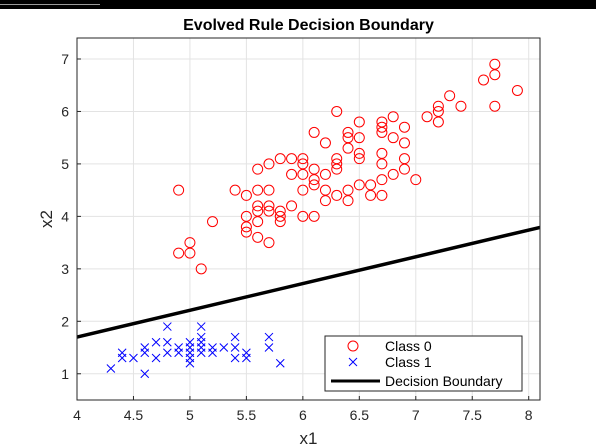  What do you see at coordinates (308, 25) in the screenshot?
I see `chart-title: Evolved Rule Decision Boundary` at bounding box center [308, 25].